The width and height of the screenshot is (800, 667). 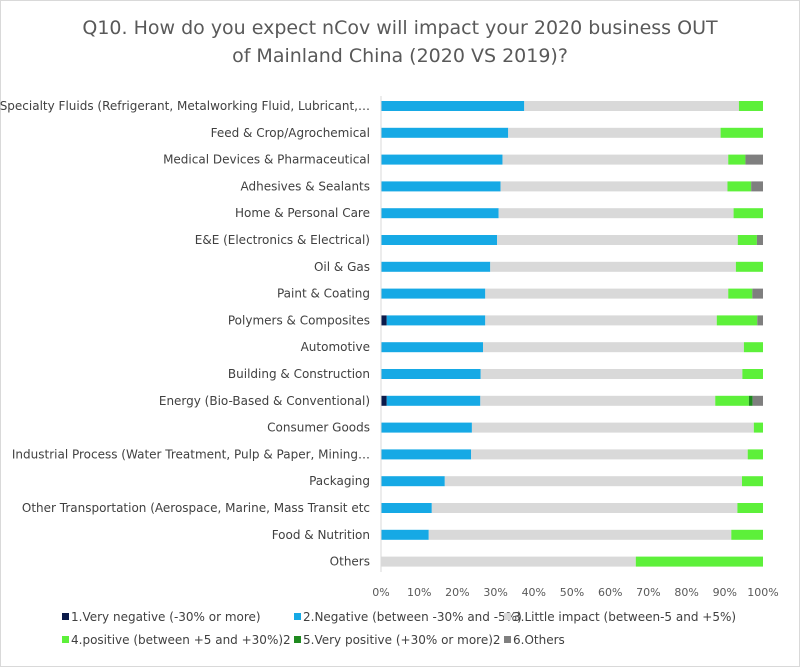 What do you see at coordinates (572, 592) in the screenshot?
I see `x-tick-label: 50%` at bounding box center [572, 592].